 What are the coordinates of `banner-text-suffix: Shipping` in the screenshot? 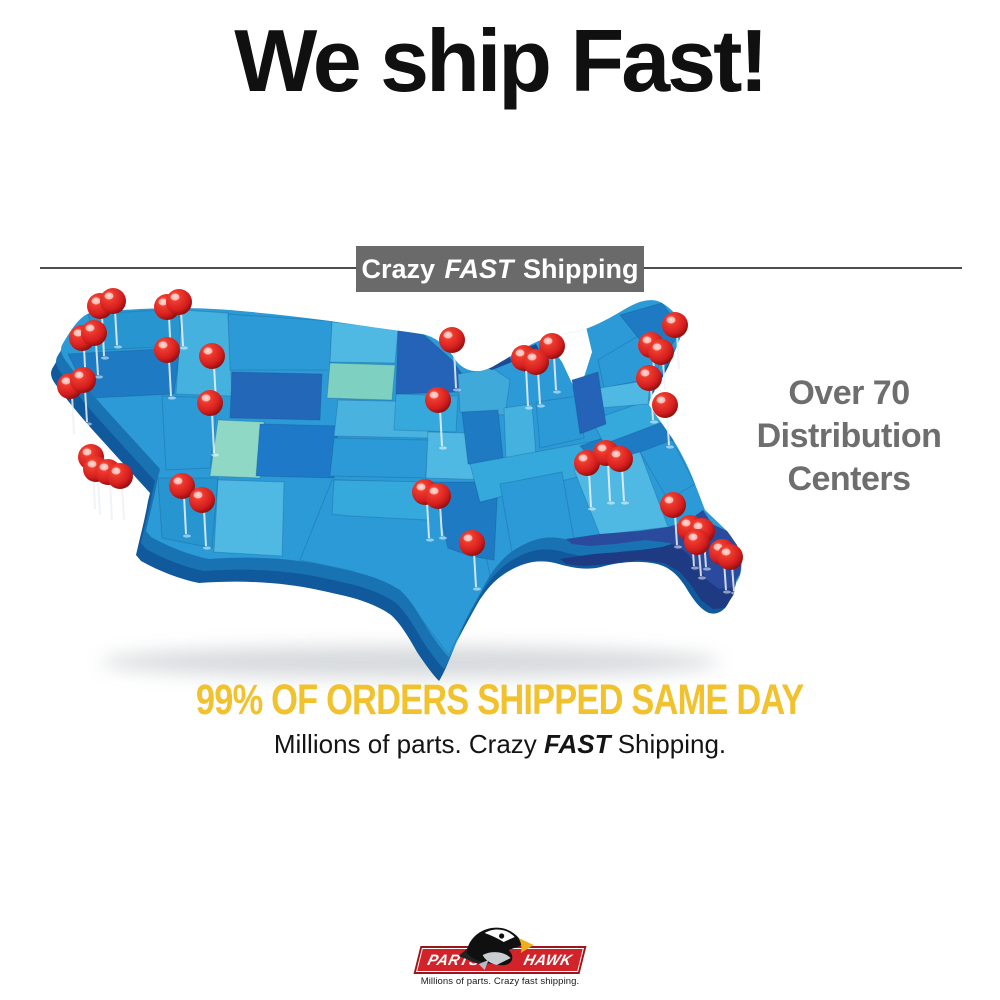 It's located at (577, 268).